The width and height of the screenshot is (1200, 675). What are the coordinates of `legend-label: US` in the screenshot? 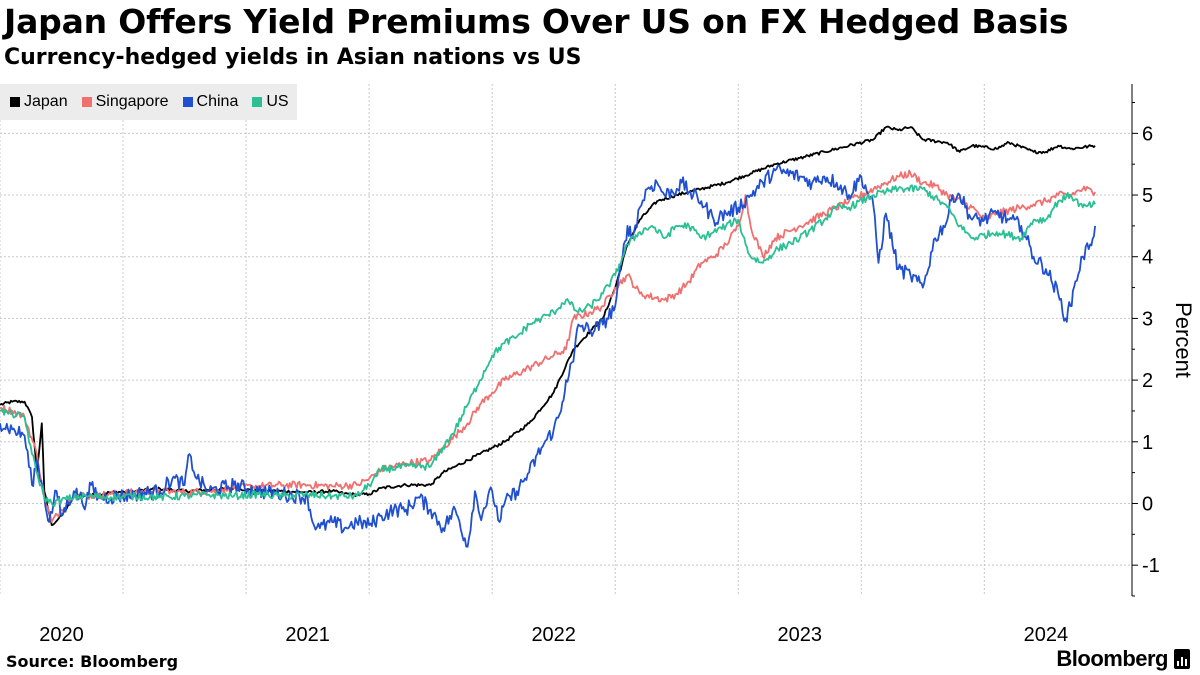 It's located at (277, 101).